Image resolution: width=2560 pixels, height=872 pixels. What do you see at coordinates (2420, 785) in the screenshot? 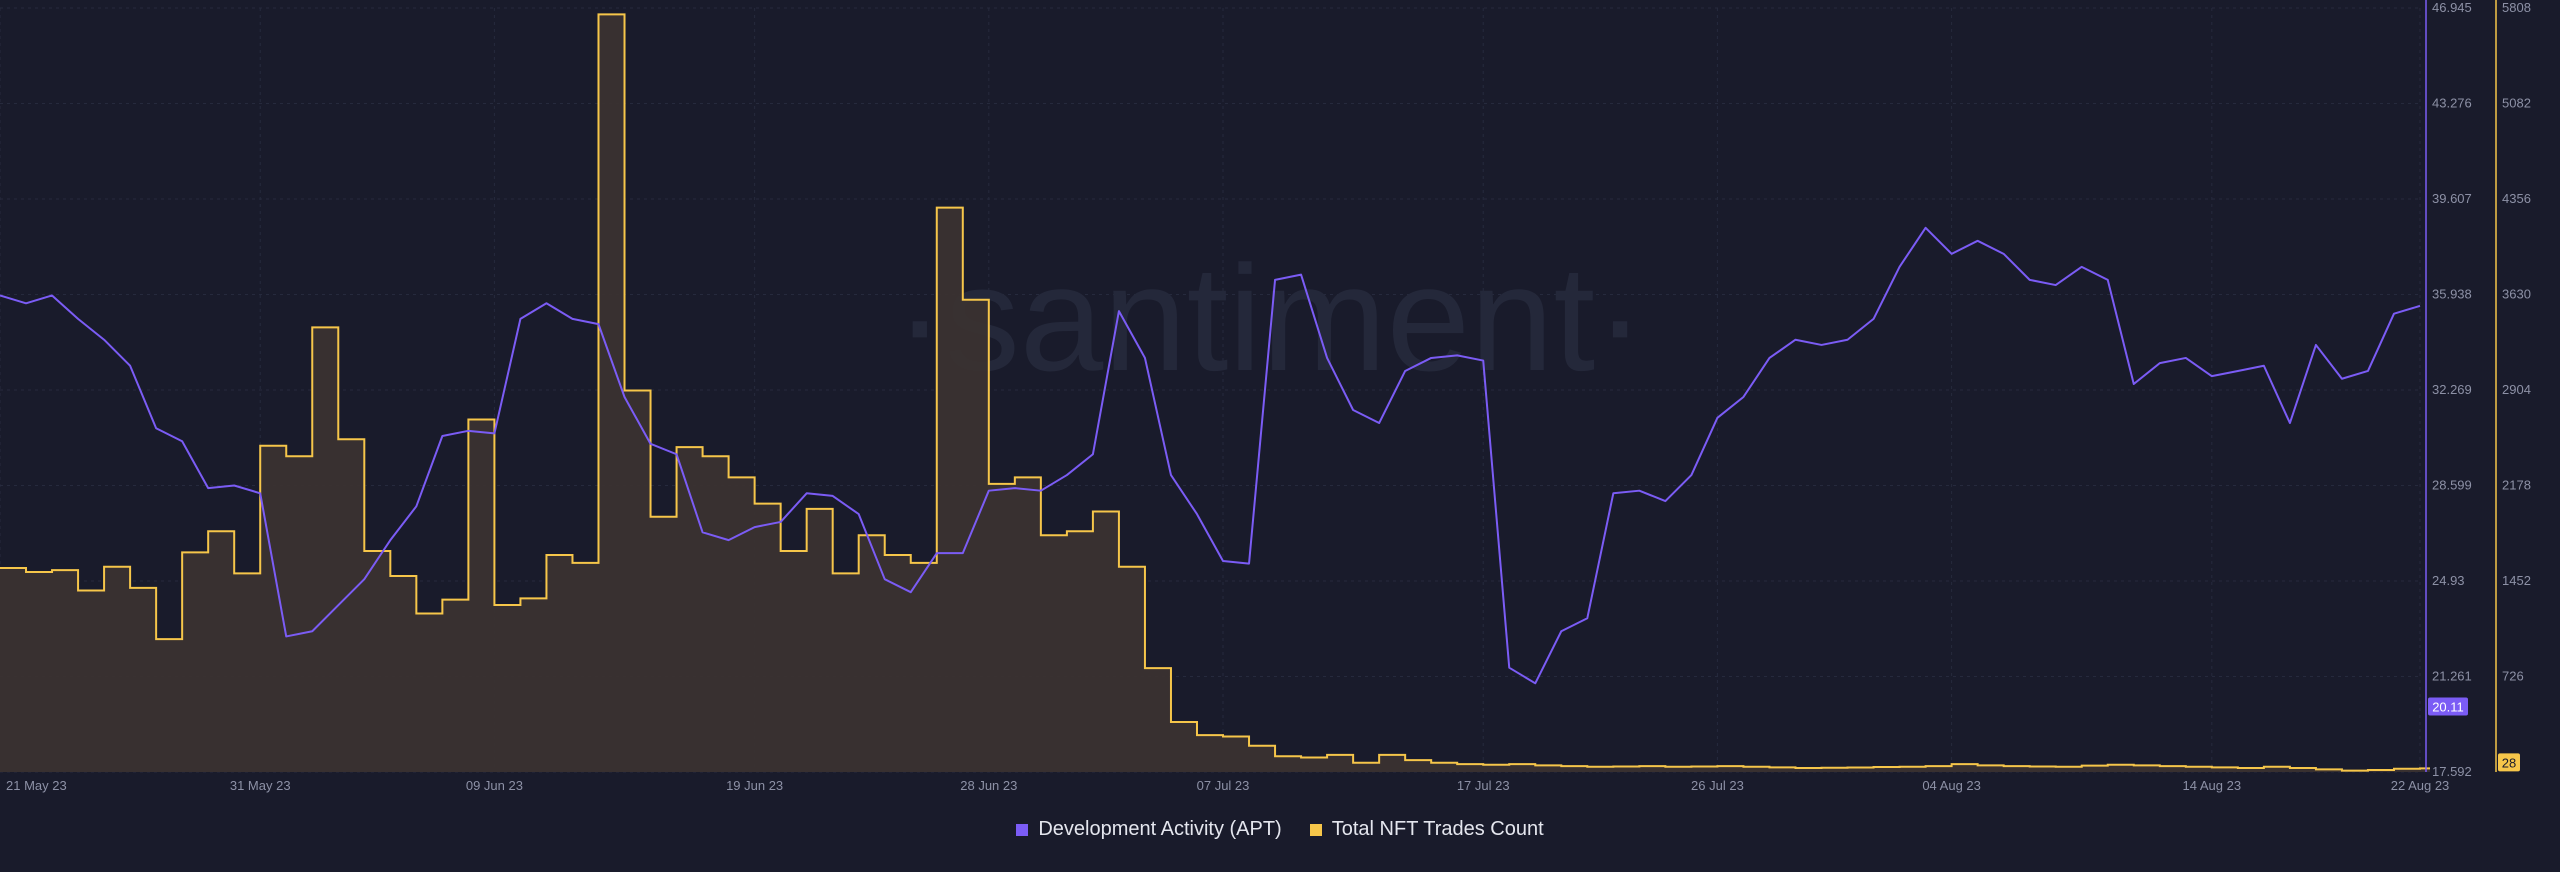
I see `x-tick-label: 22 Aug 23` at bounding box center [2420, 785].